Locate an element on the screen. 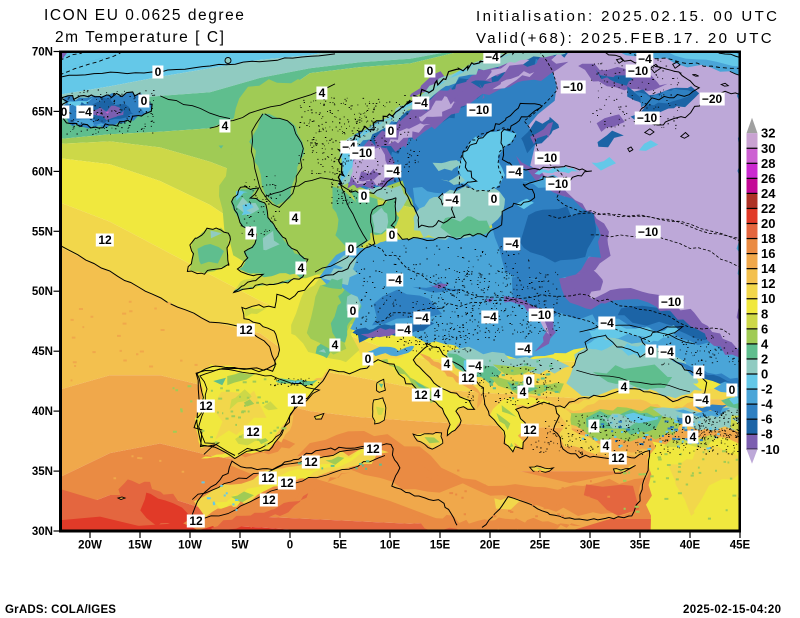 The width and height of the screenshot is (800, 618). svg-text: 30 is located at coordinates (768, 148).